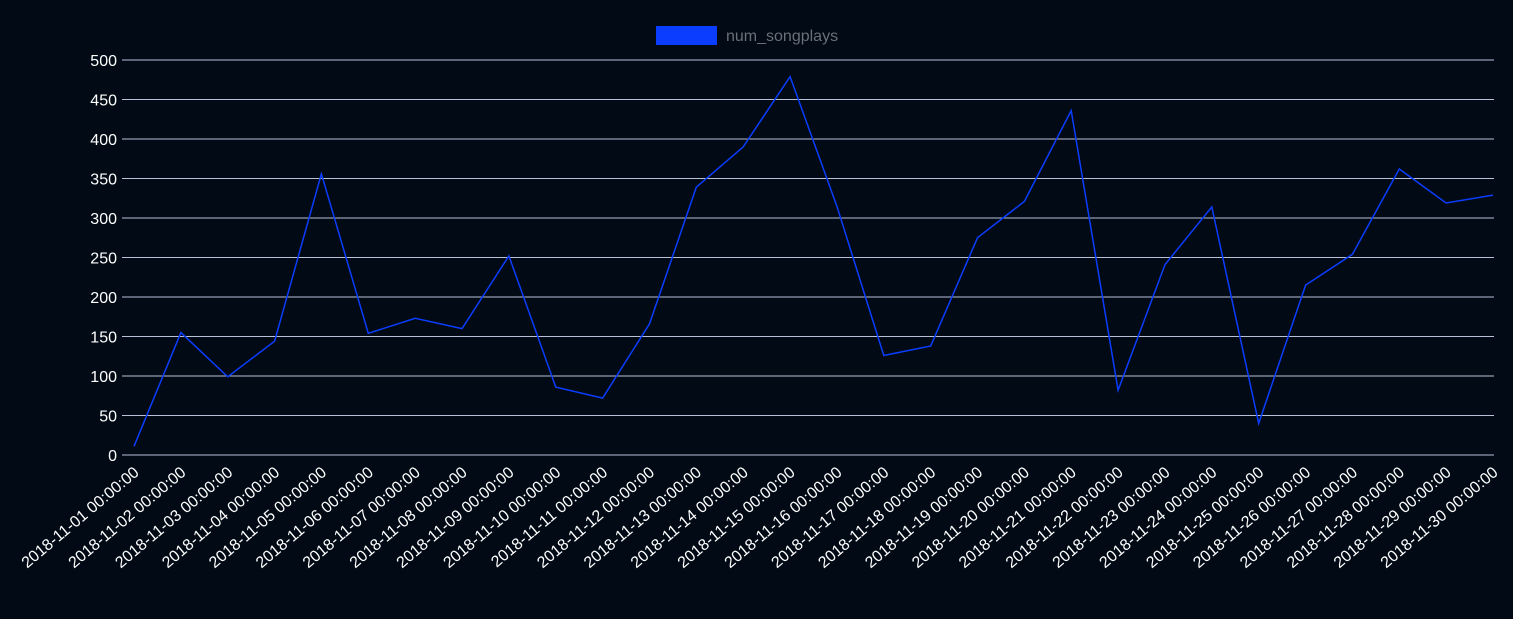 This screenshot has width=1513, height=619. Describe the element at coordinates (103, 298) in the screenshot. I see `y-tick-label: 200` at that location.